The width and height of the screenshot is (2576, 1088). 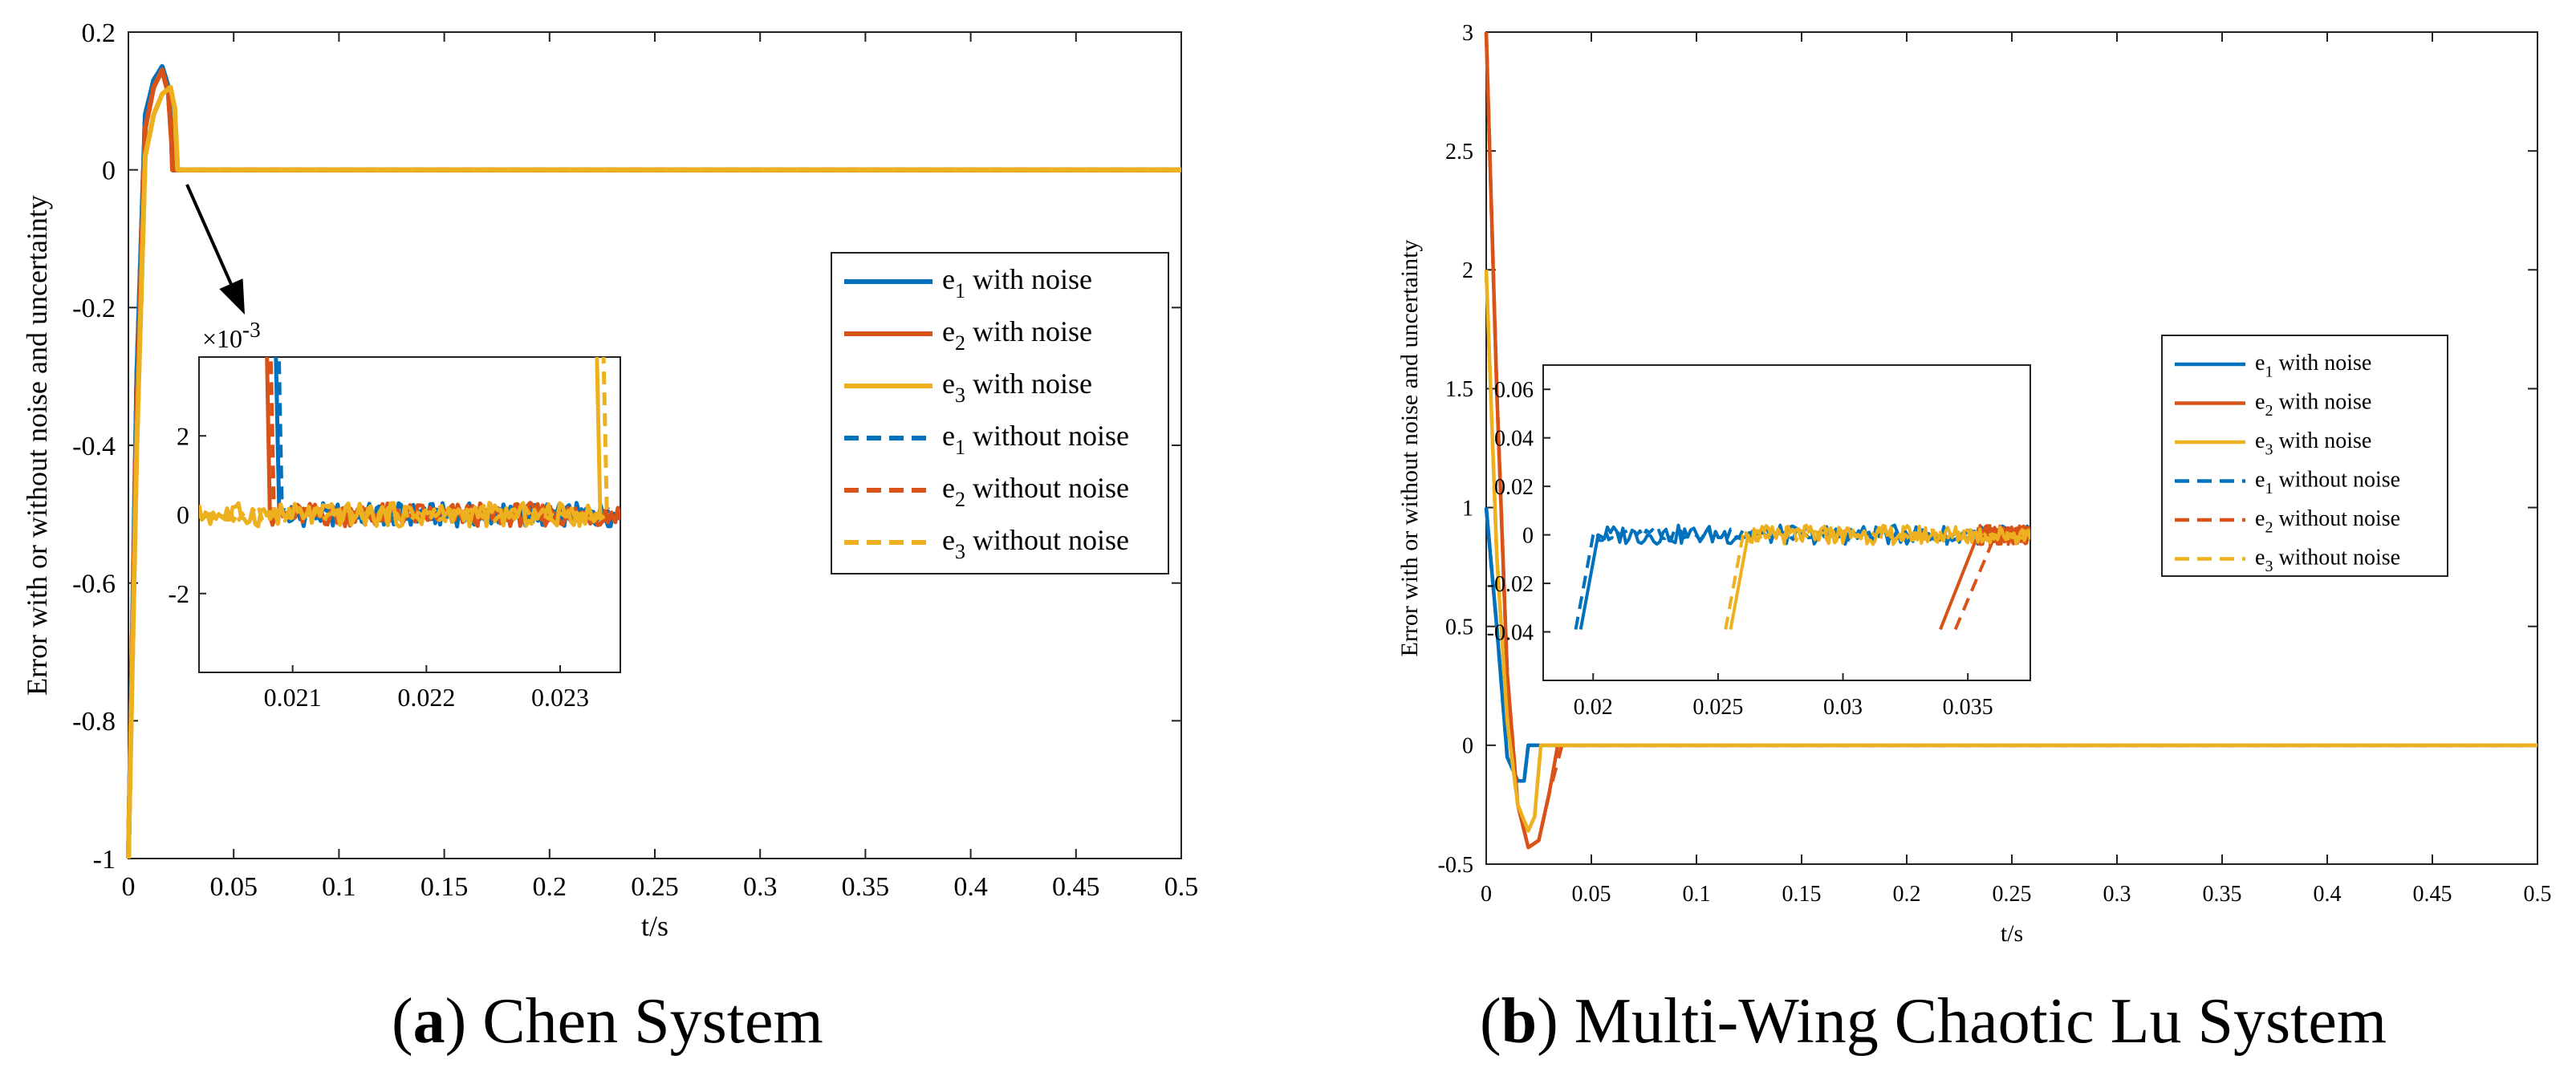 I want to click on a-xtick-label: 0.15, so click(x=445, y=887).